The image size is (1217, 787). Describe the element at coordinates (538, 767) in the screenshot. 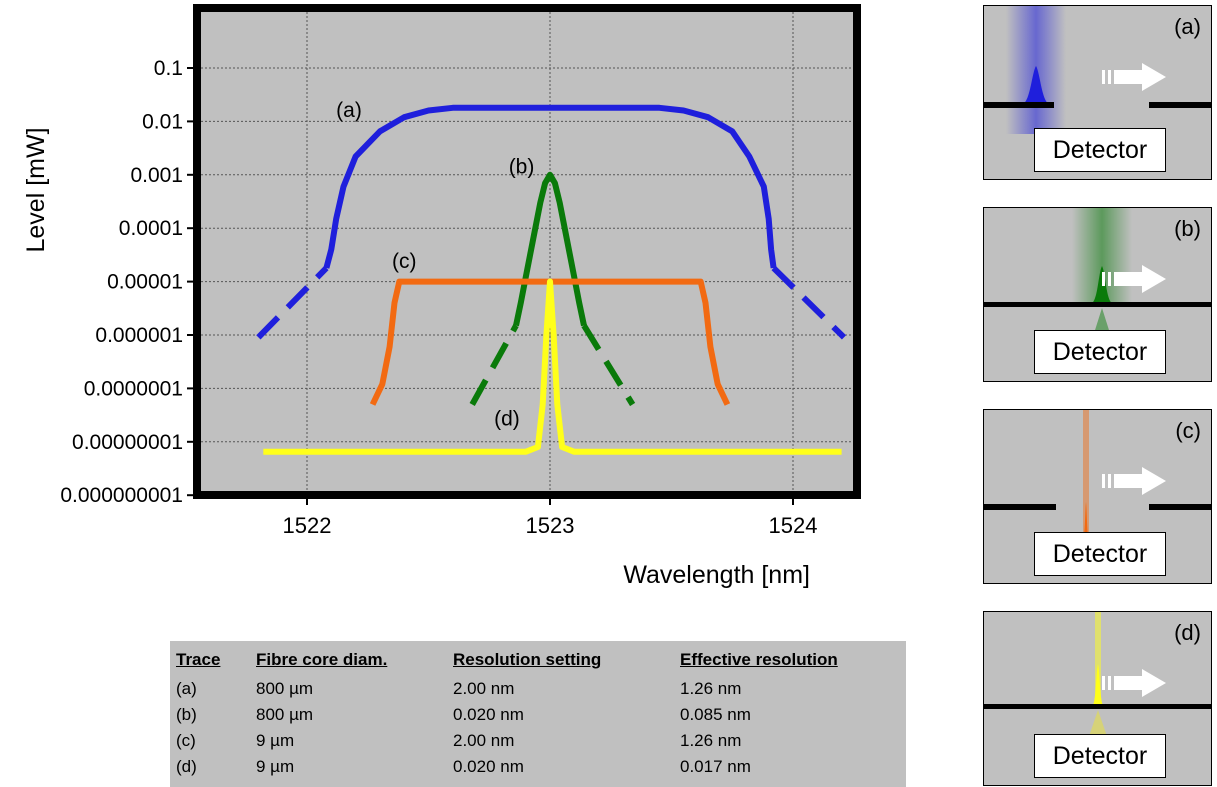

I see `table-row: (d) 9 µm 0.020 nm 0.017 nm` at that location.